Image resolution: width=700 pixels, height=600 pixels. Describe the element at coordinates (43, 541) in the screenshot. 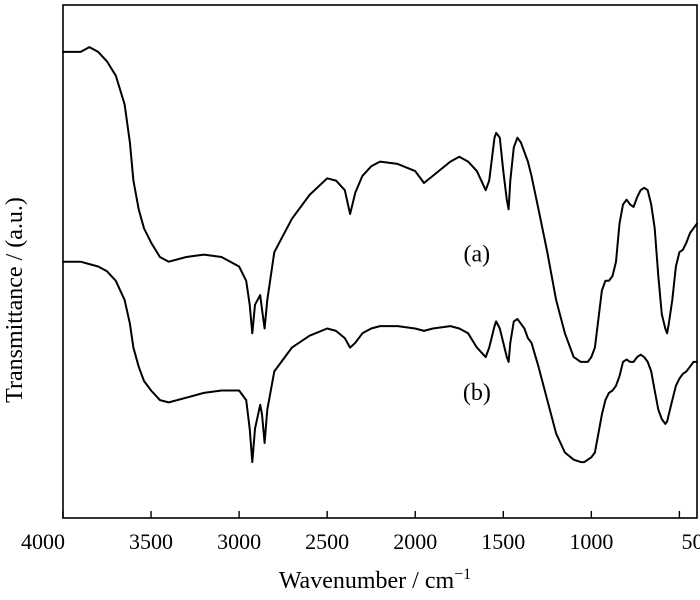

I see `x-tick-label: 4000` at that location.